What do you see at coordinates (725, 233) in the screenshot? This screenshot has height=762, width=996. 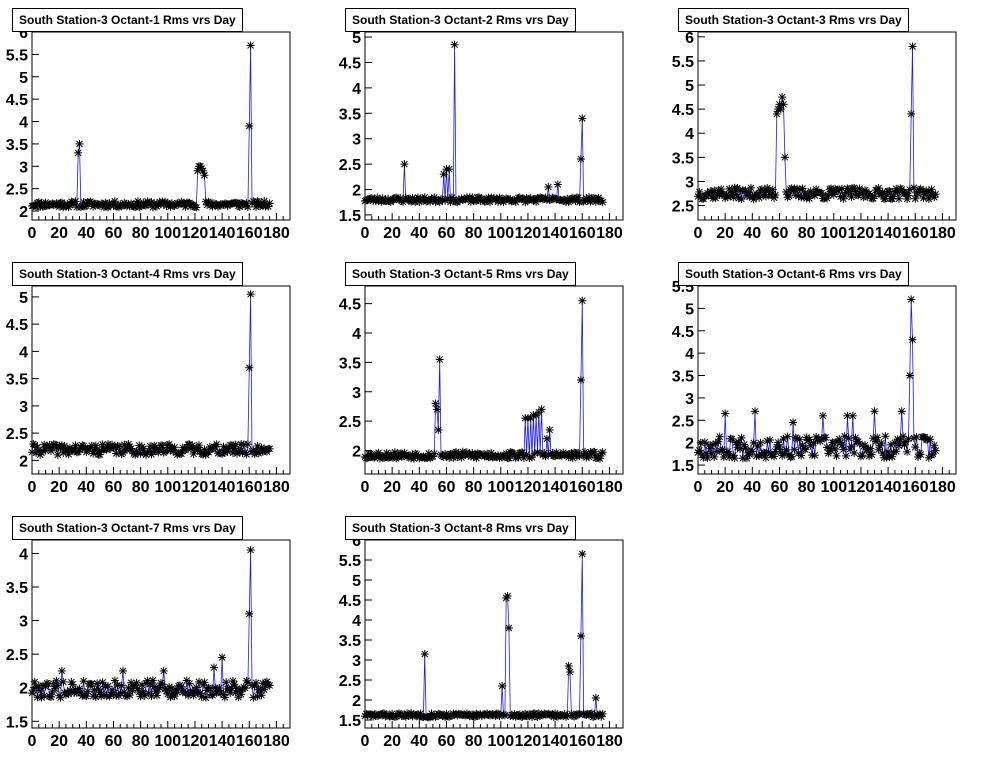 I see `x-tick-label: 20` at bounding box center [725, 233].